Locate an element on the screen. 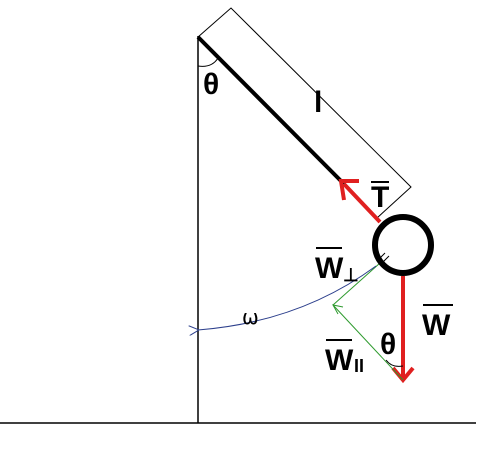  theta-arc-top is located at coordinates (208, 62).